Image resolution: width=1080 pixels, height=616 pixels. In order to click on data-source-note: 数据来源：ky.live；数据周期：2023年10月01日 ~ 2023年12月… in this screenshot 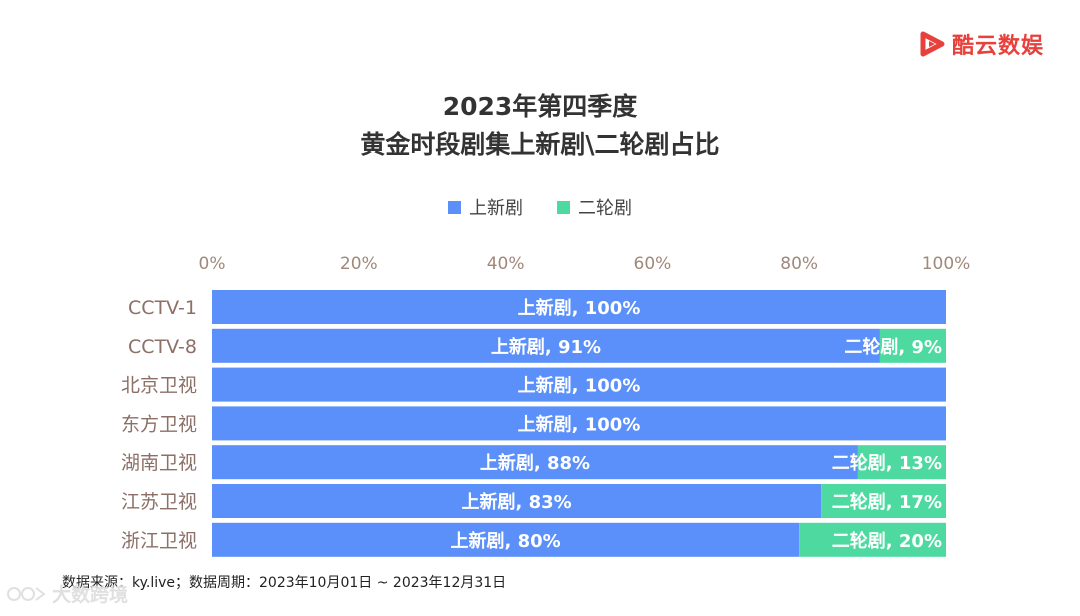, I will do `click(284, 583)`.